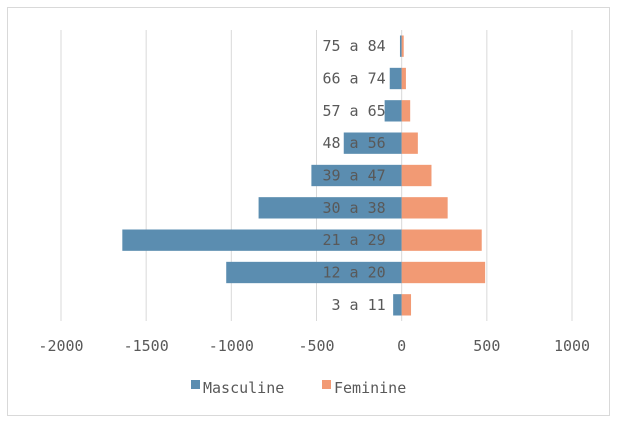 The height and width of the screenshot is (423, 617). Describe the element at coordinates (243, 388) in the screenshot. I see `legend-label-masculine: Masculine` at that location.